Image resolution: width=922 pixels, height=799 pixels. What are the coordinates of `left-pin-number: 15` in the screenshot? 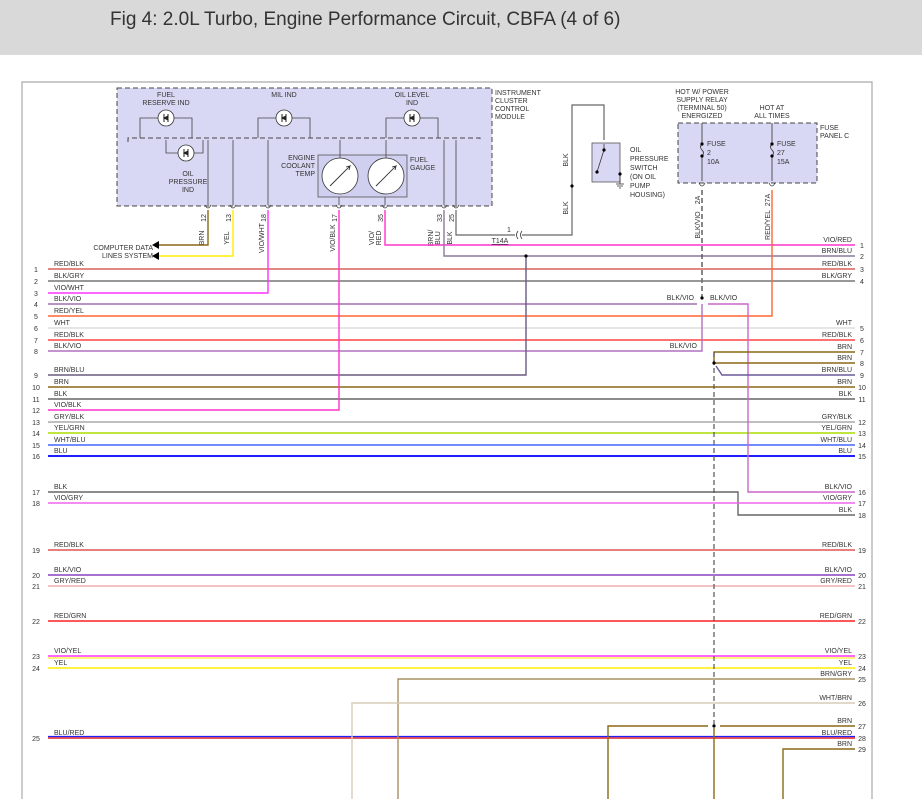 It's located at (36, 446).